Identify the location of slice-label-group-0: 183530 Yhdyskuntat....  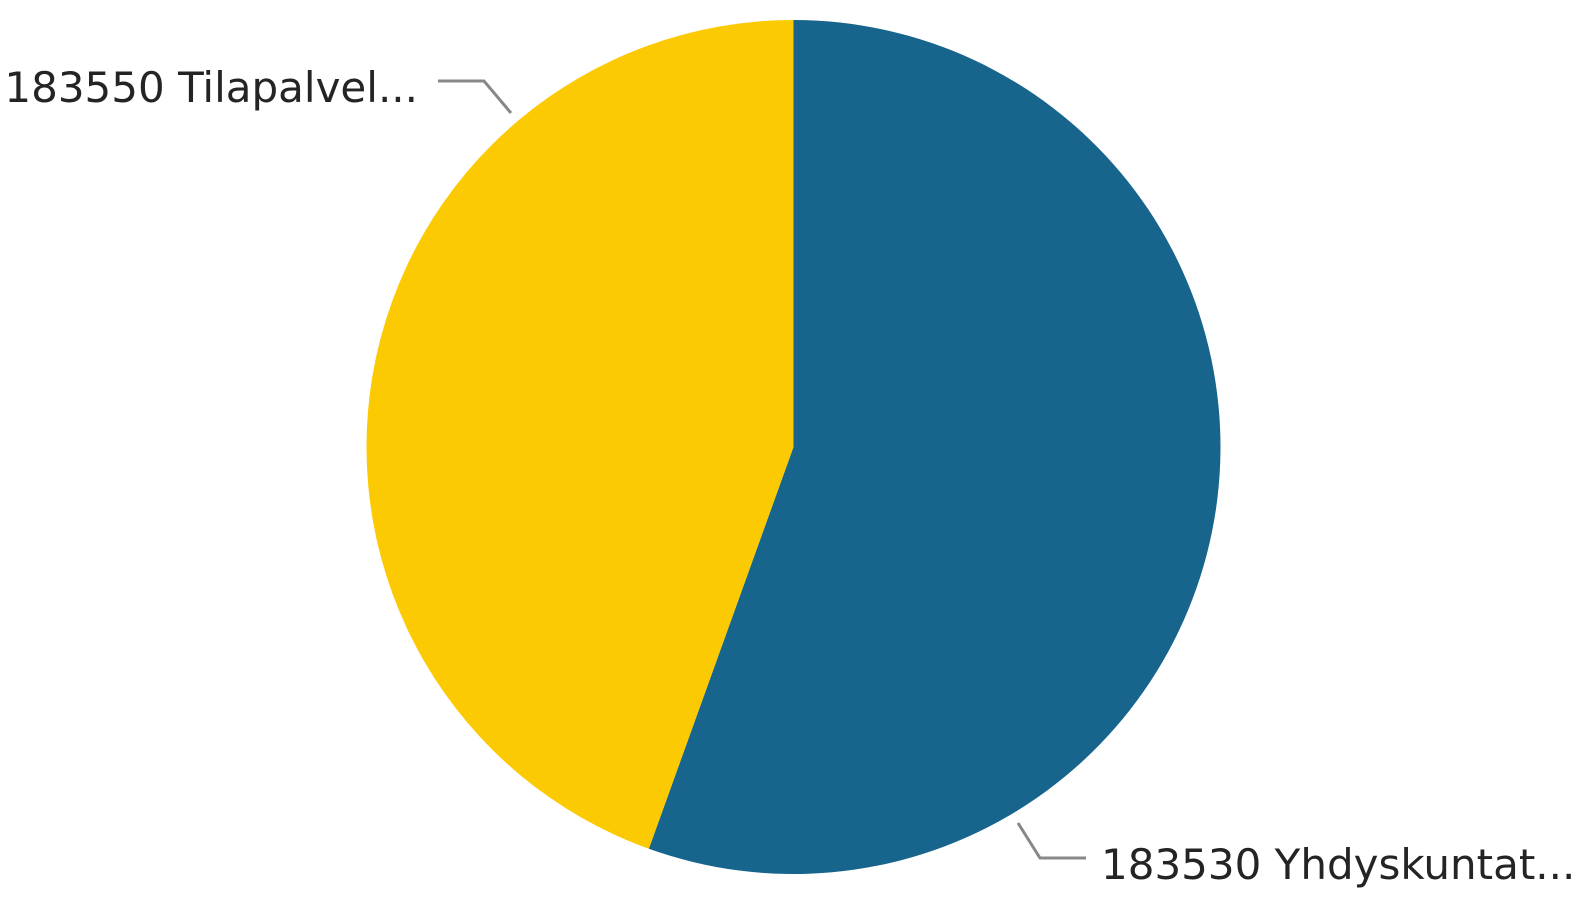
(1295, 855).